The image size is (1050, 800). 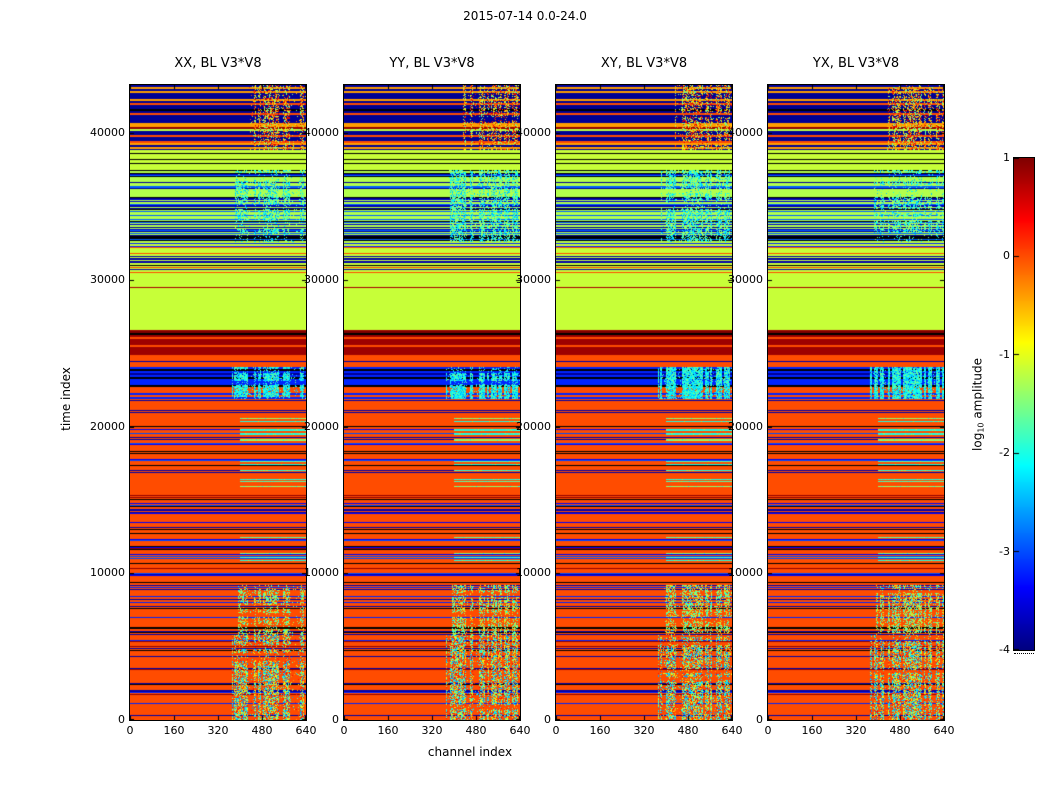 I want to click on panel-title: YX, BL V3*V8, so click(x=856, y=63).